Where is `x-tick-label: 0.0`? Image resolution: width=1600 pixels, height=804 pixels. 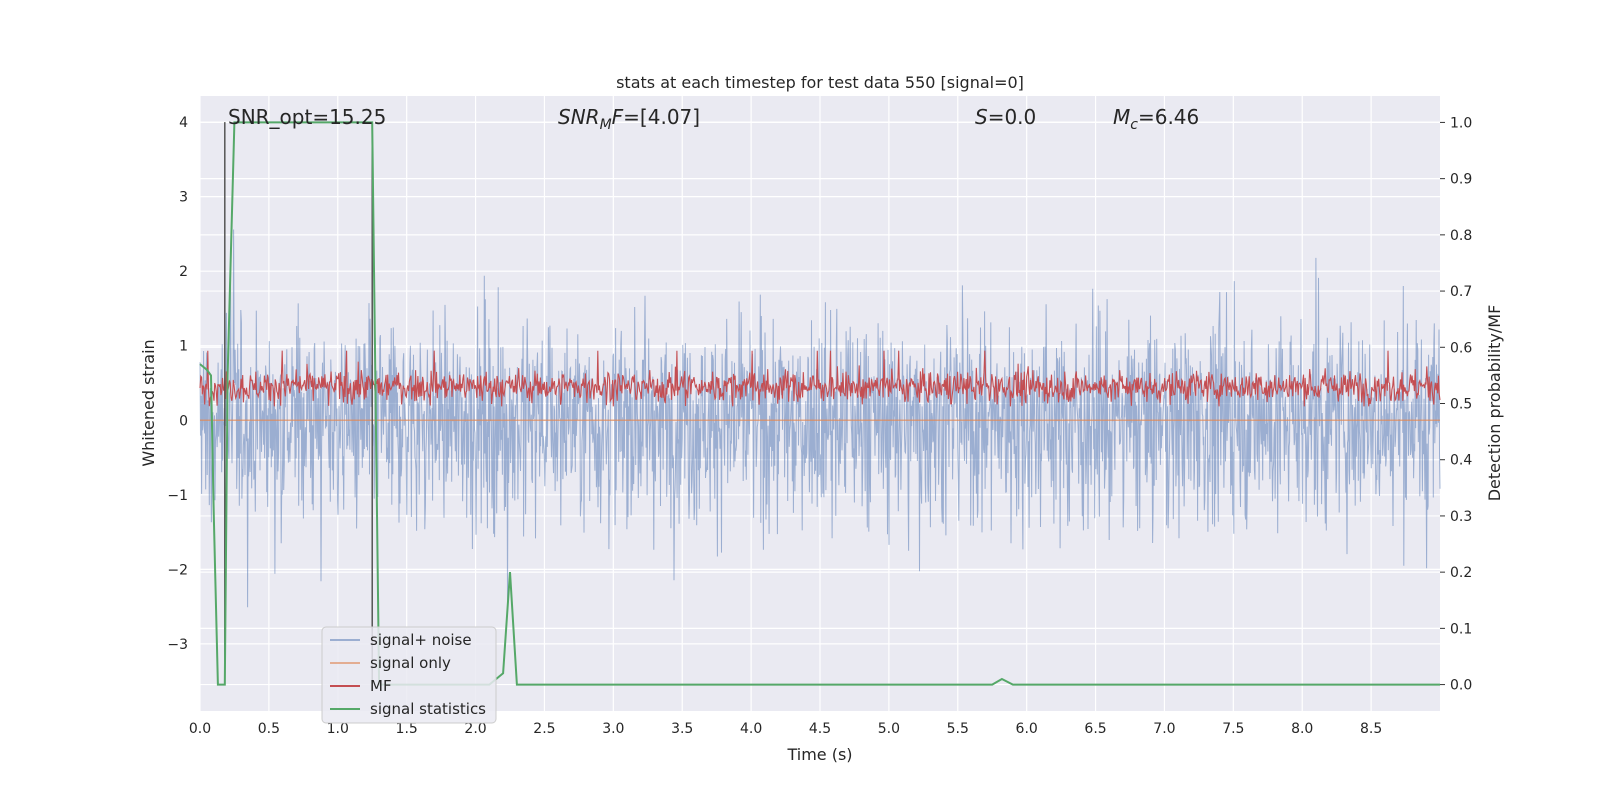
x-tick-label: 0.0 is located at coordinates (200, 729).